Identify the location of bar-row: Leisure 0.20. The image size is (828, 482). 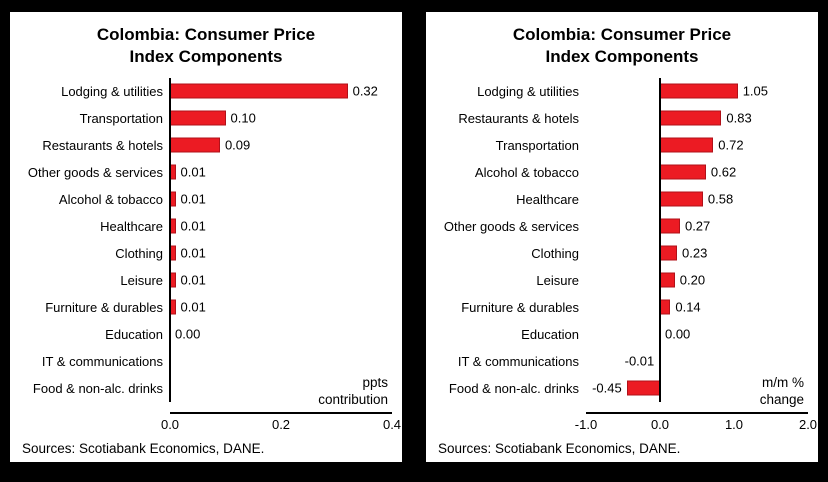
(622, 280).